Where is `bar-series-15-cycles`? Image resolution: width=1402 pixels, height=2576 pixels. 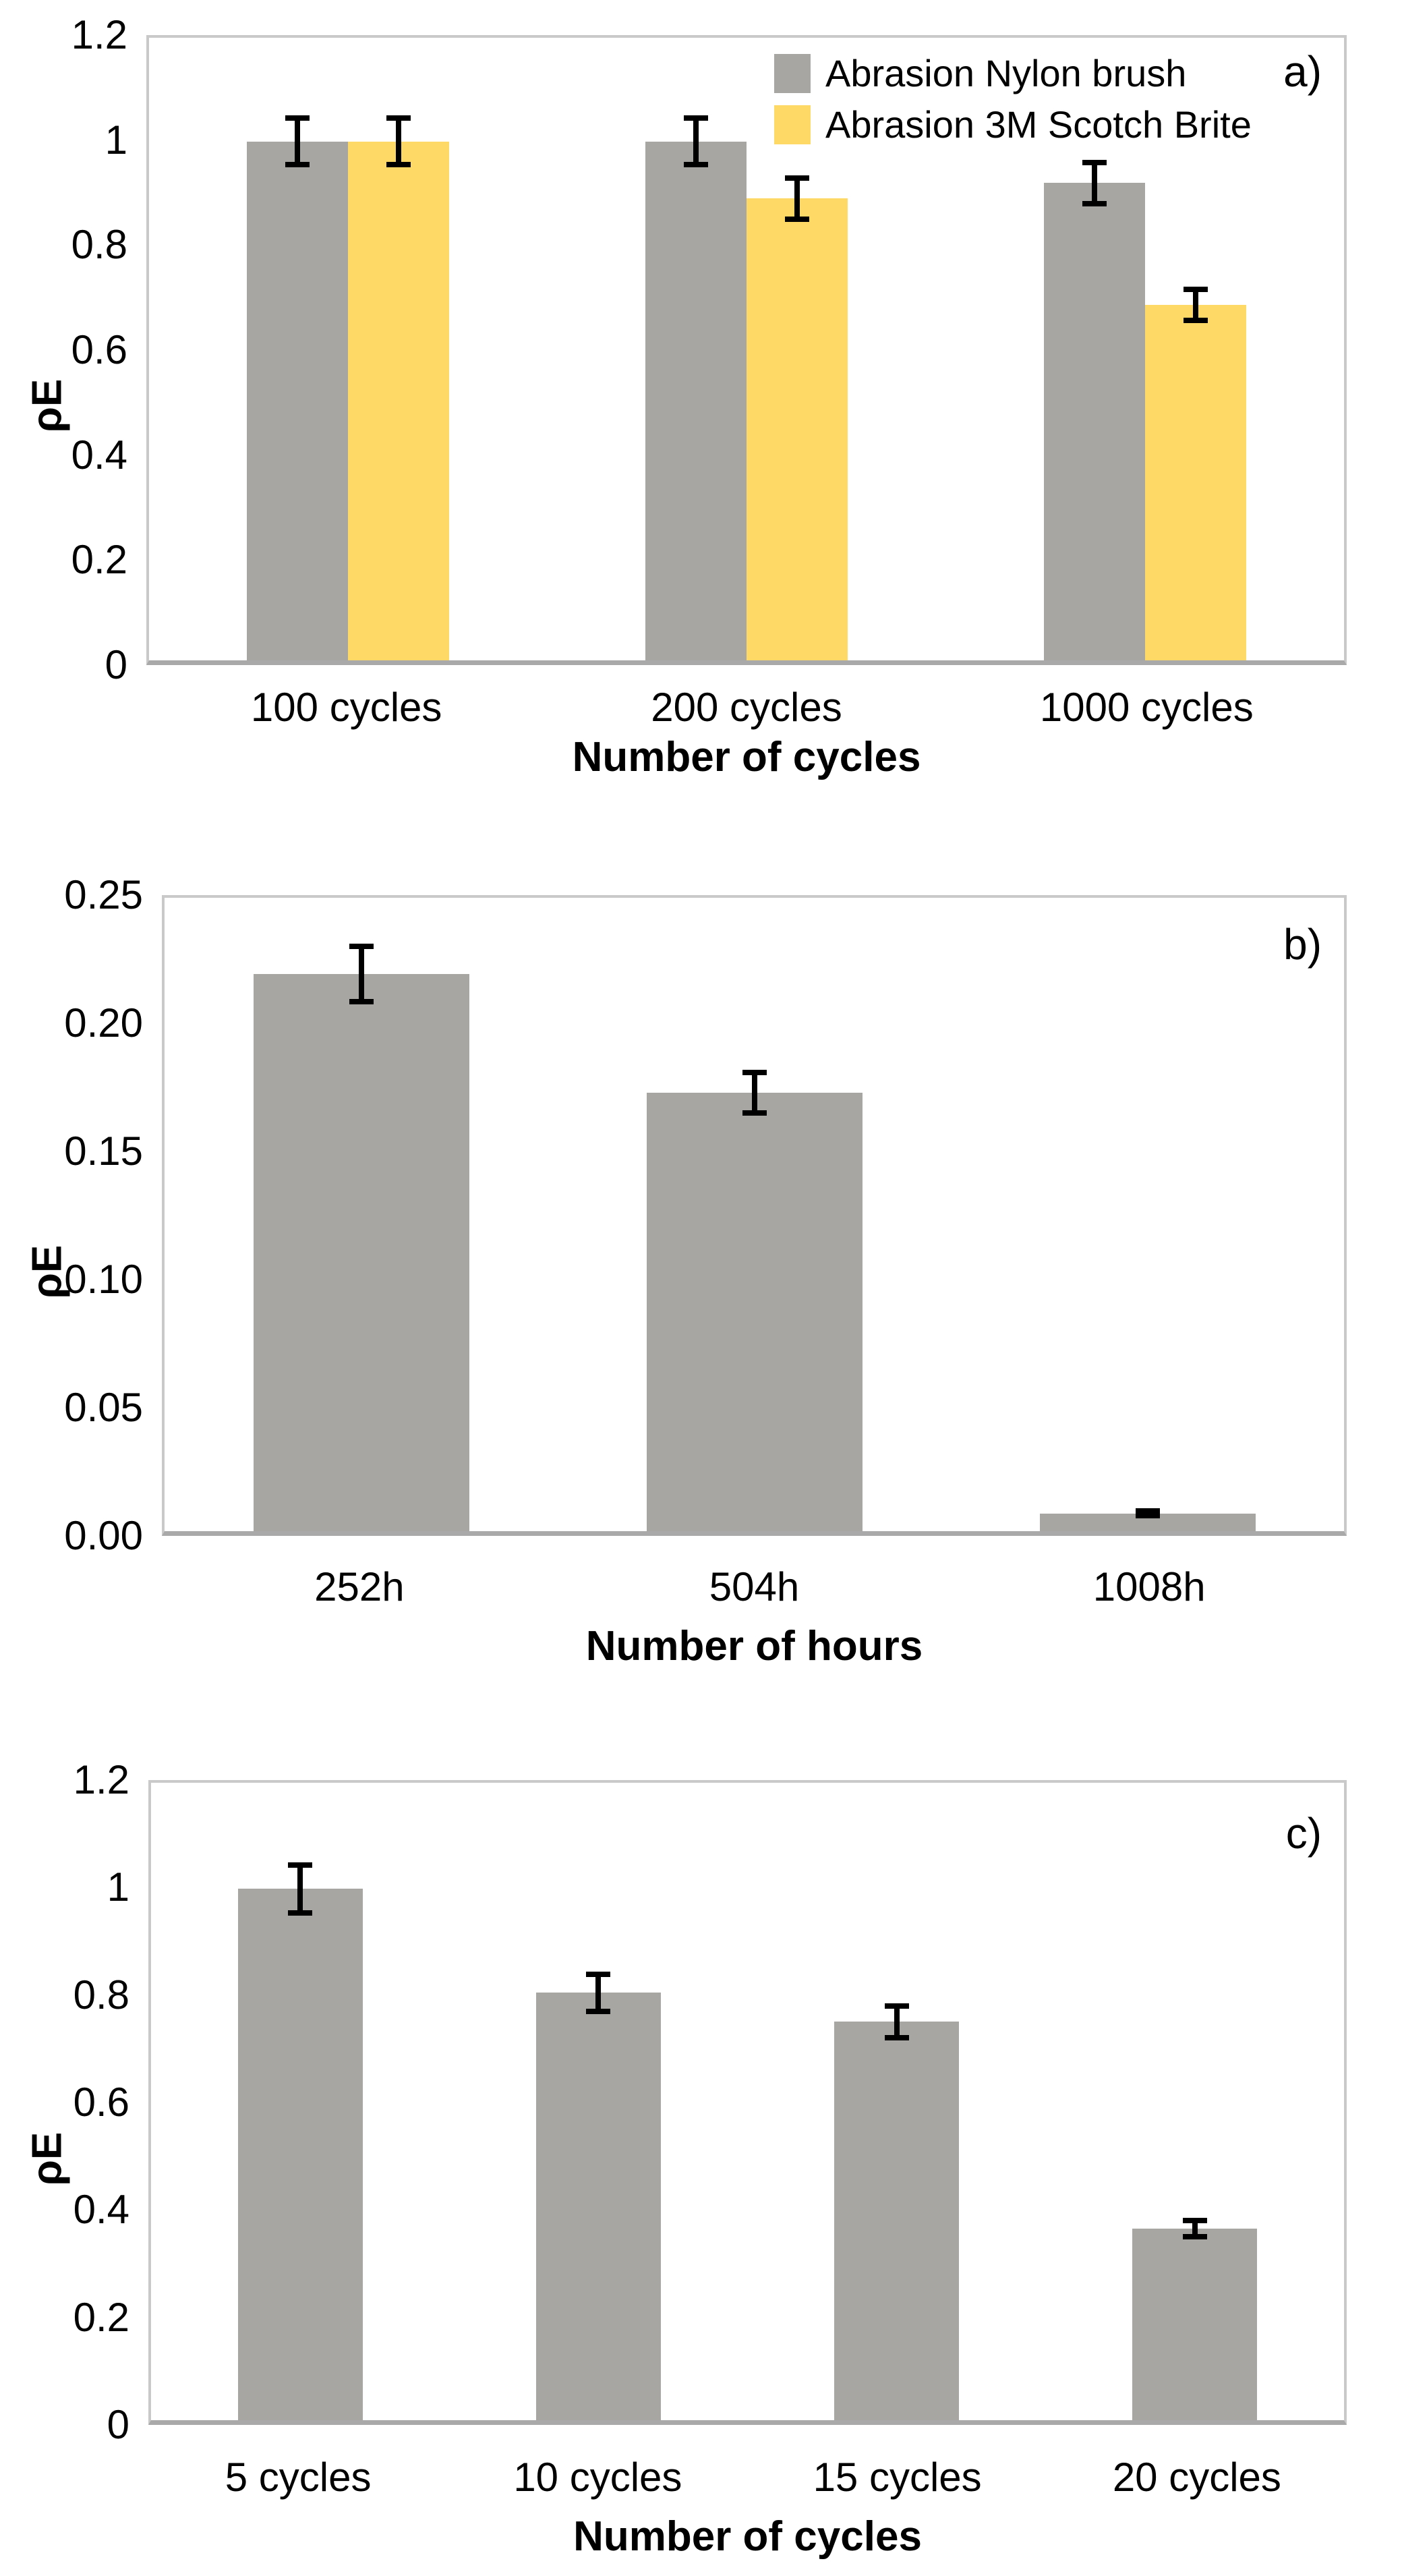 bar-series-15-cycles is located at coordinates (896, 2221).